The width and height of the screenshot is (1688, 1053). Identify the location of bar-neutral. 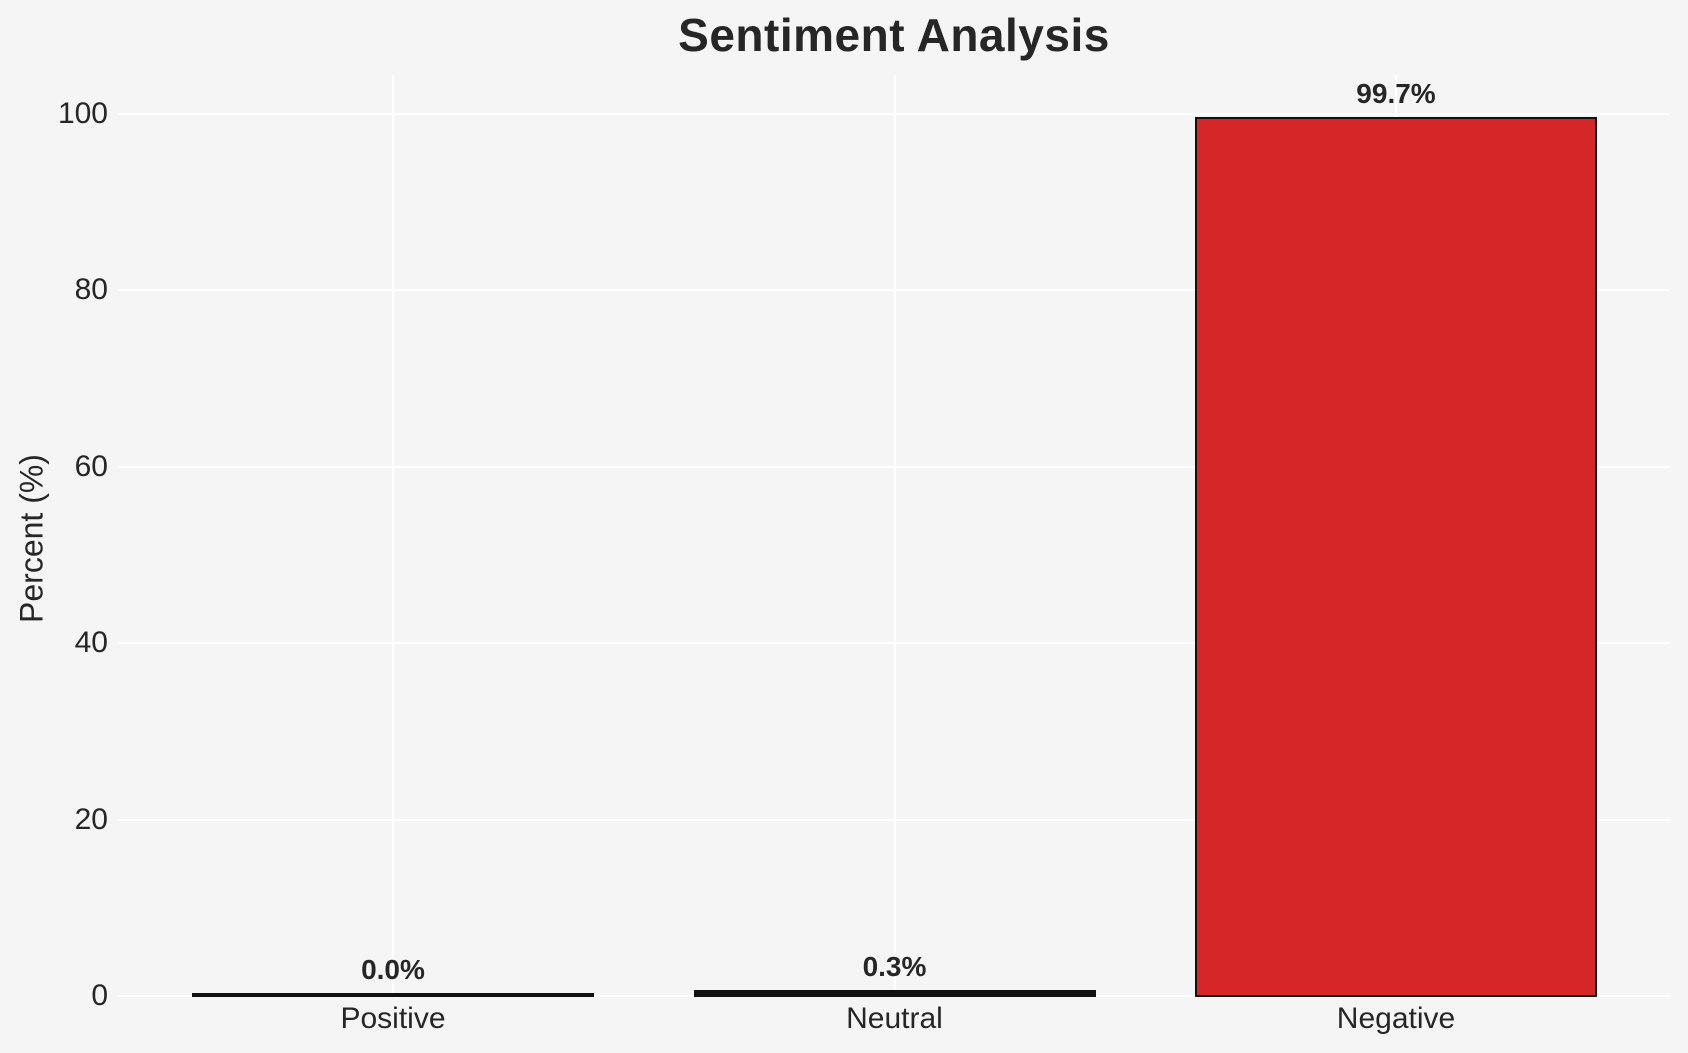
(894, 993).